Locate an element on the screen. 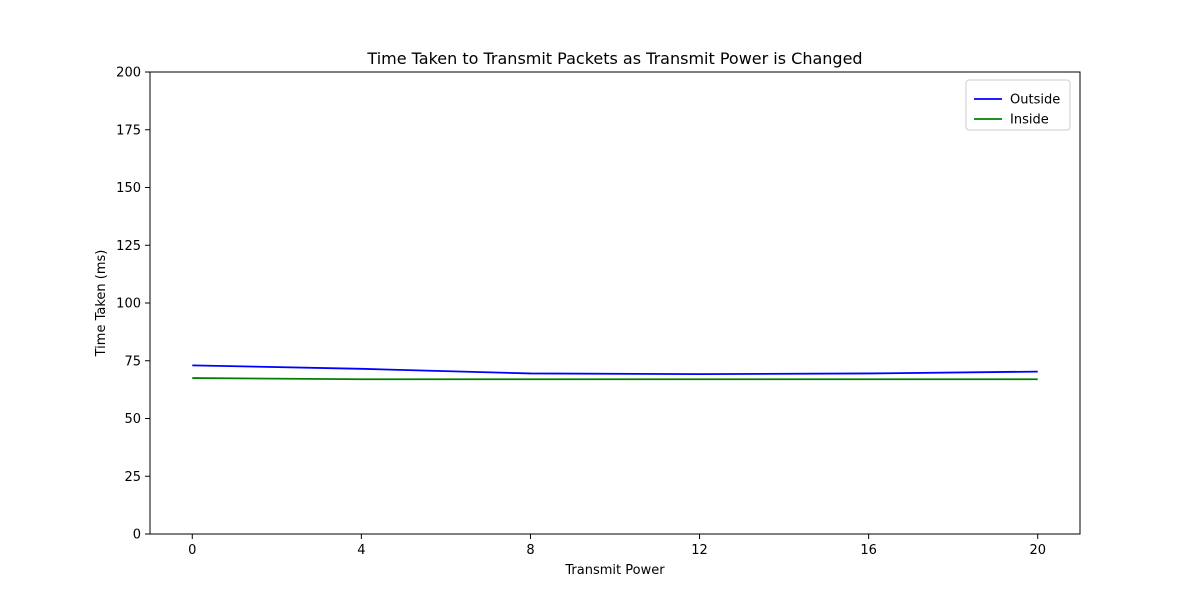  y-tick-label: 75 is located at coordinates (132, 361).